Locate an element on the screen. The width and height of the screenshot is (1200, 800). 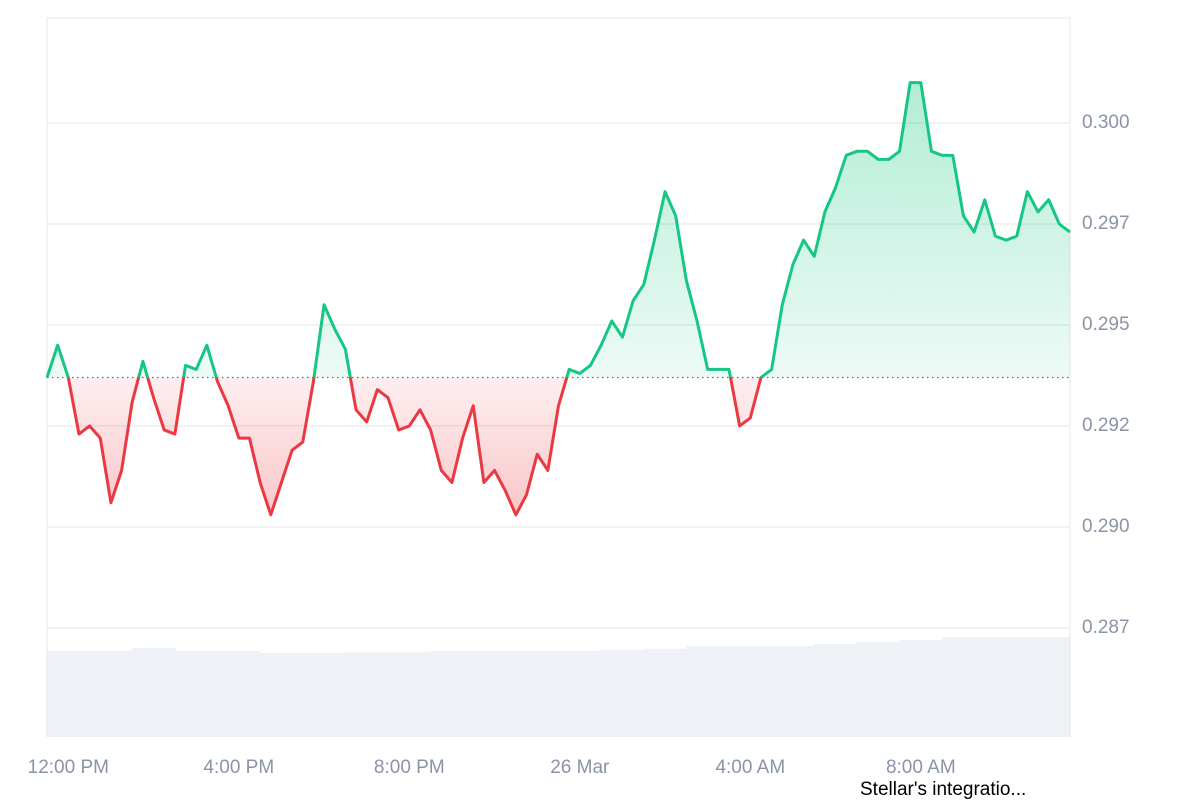
x-tick-label: 8:00 PM is located at coordinates (409, 767).